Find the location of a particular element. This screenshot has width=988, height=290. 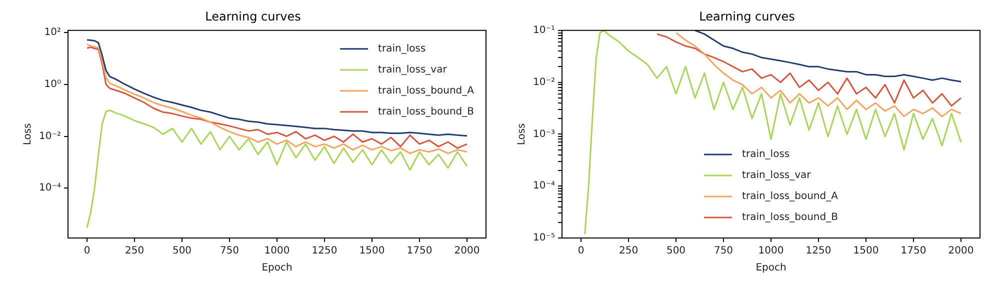

y-tick-label: 10⁻³ is located at coordinates (544, 134).